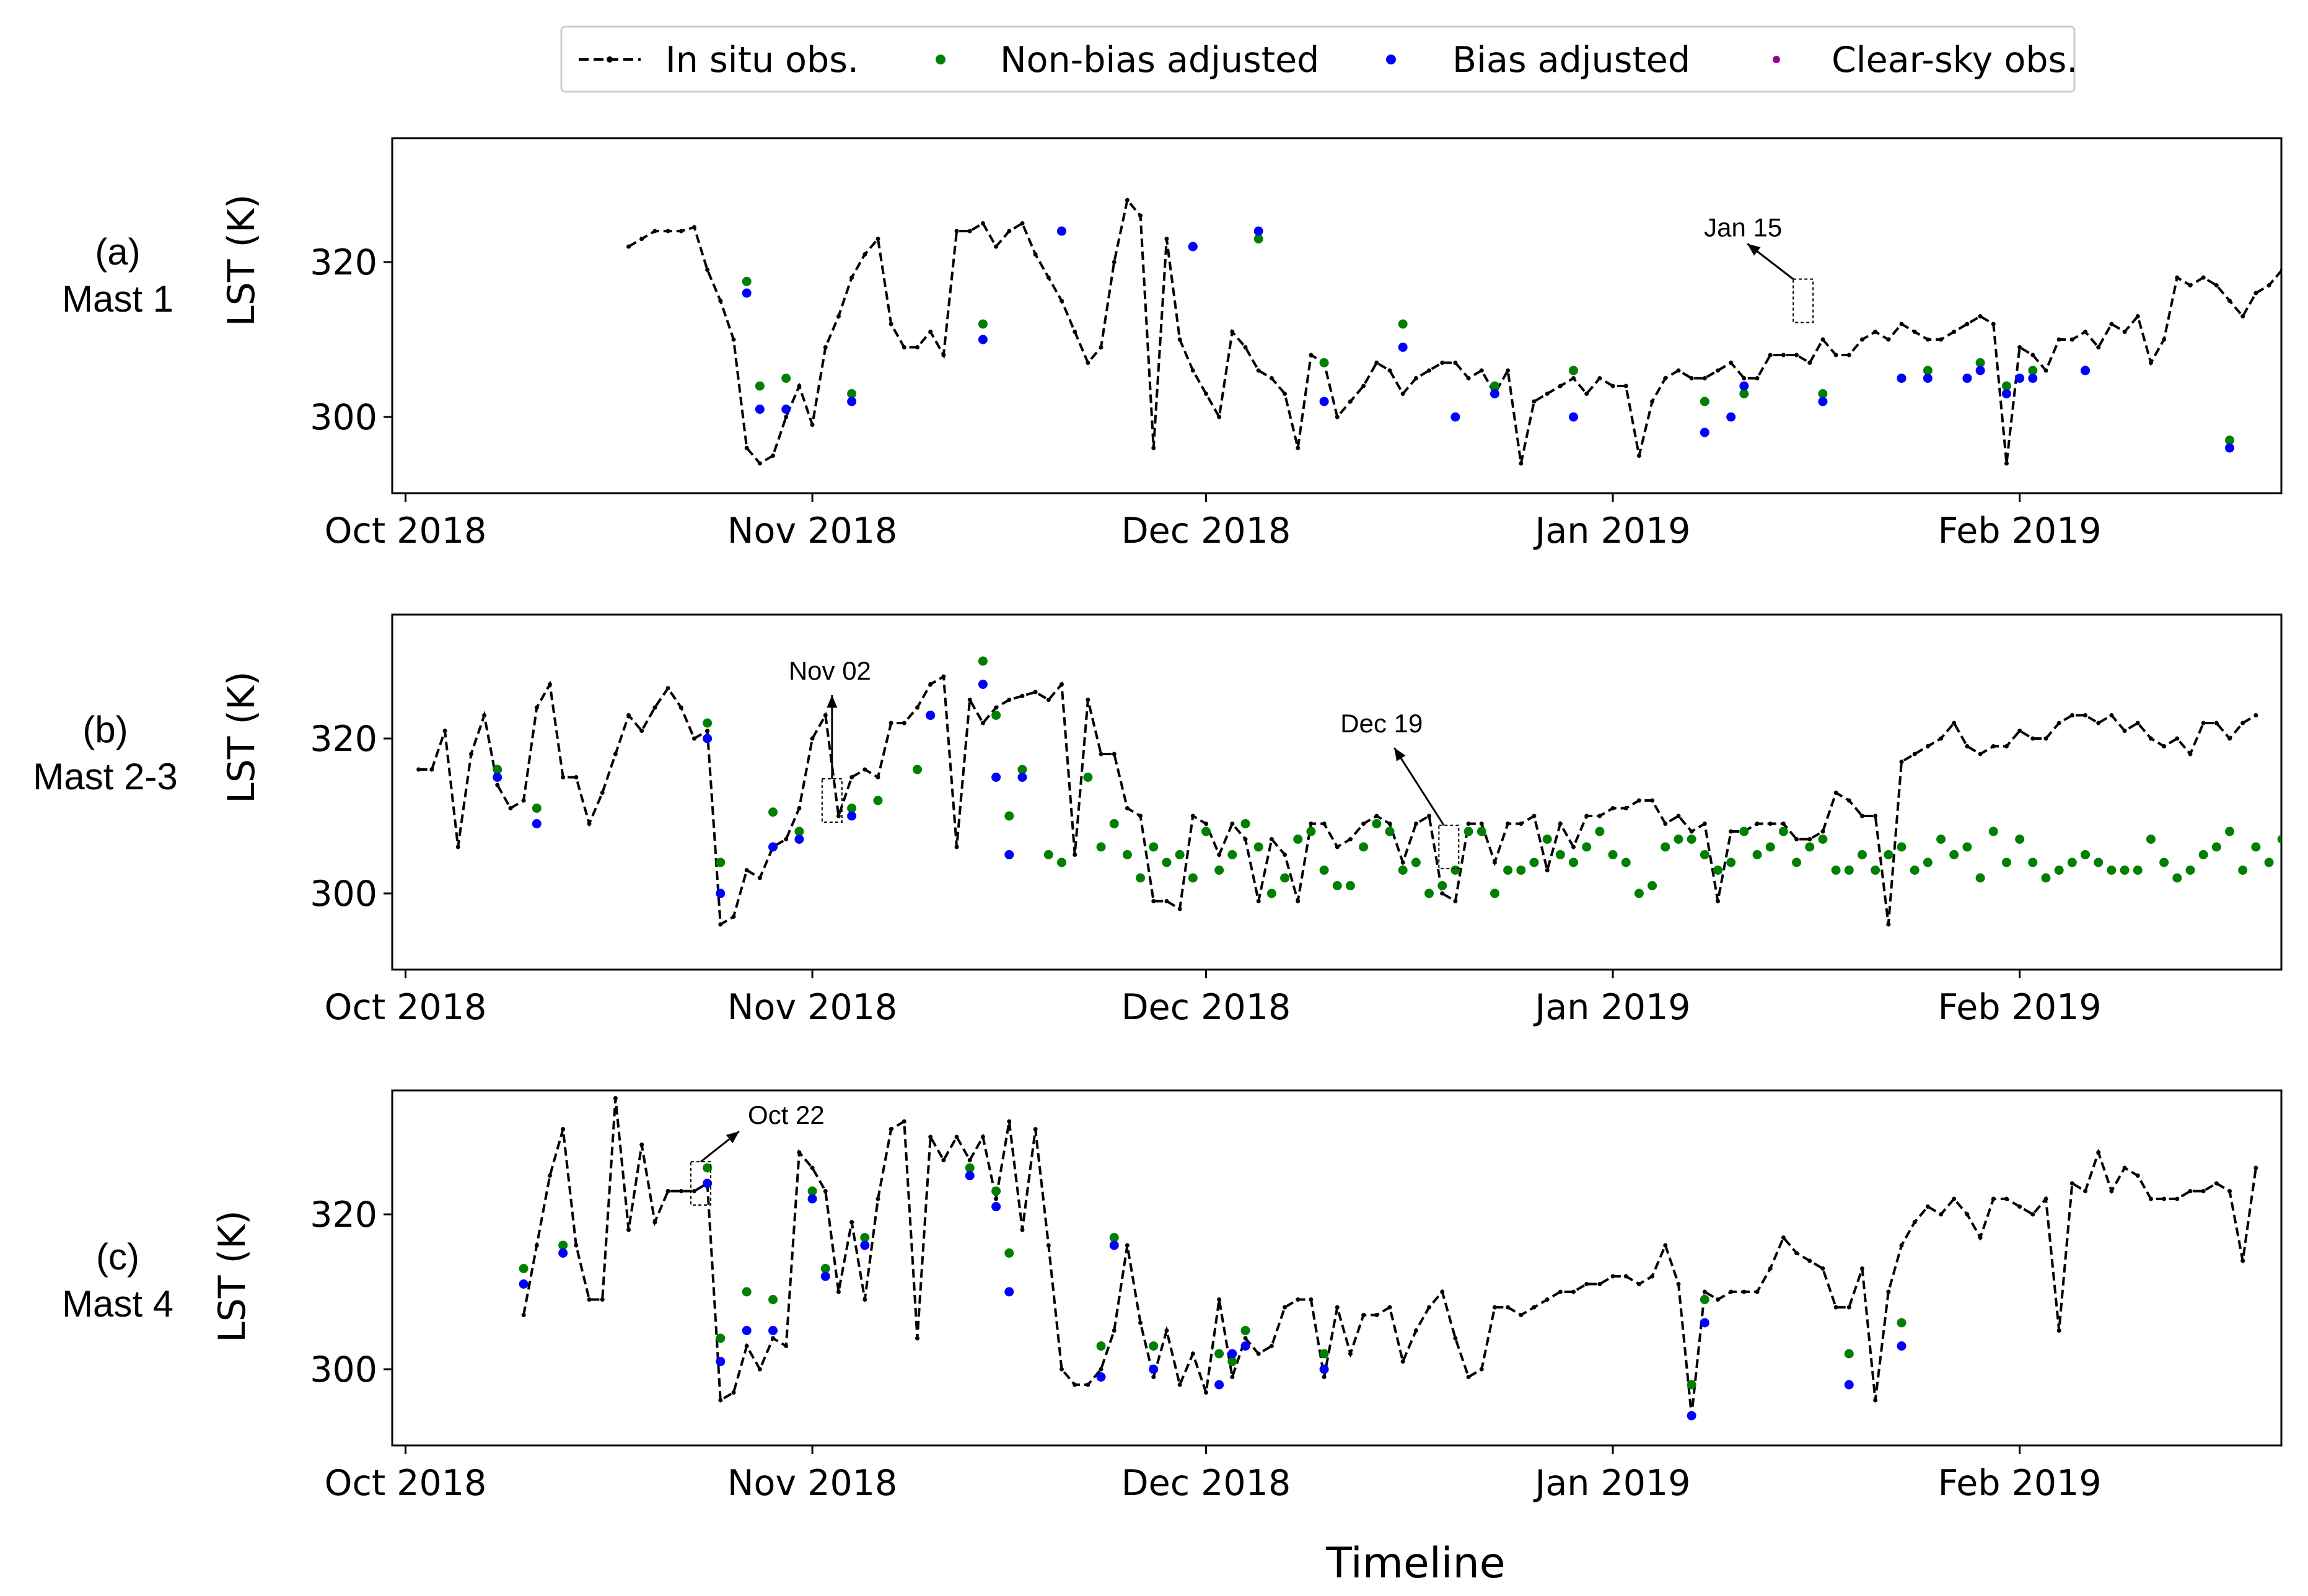  What do you see at coordinates (1453, 331) in the screenshot?
I see `panel-a-series` at bounding box center [1453, 331].